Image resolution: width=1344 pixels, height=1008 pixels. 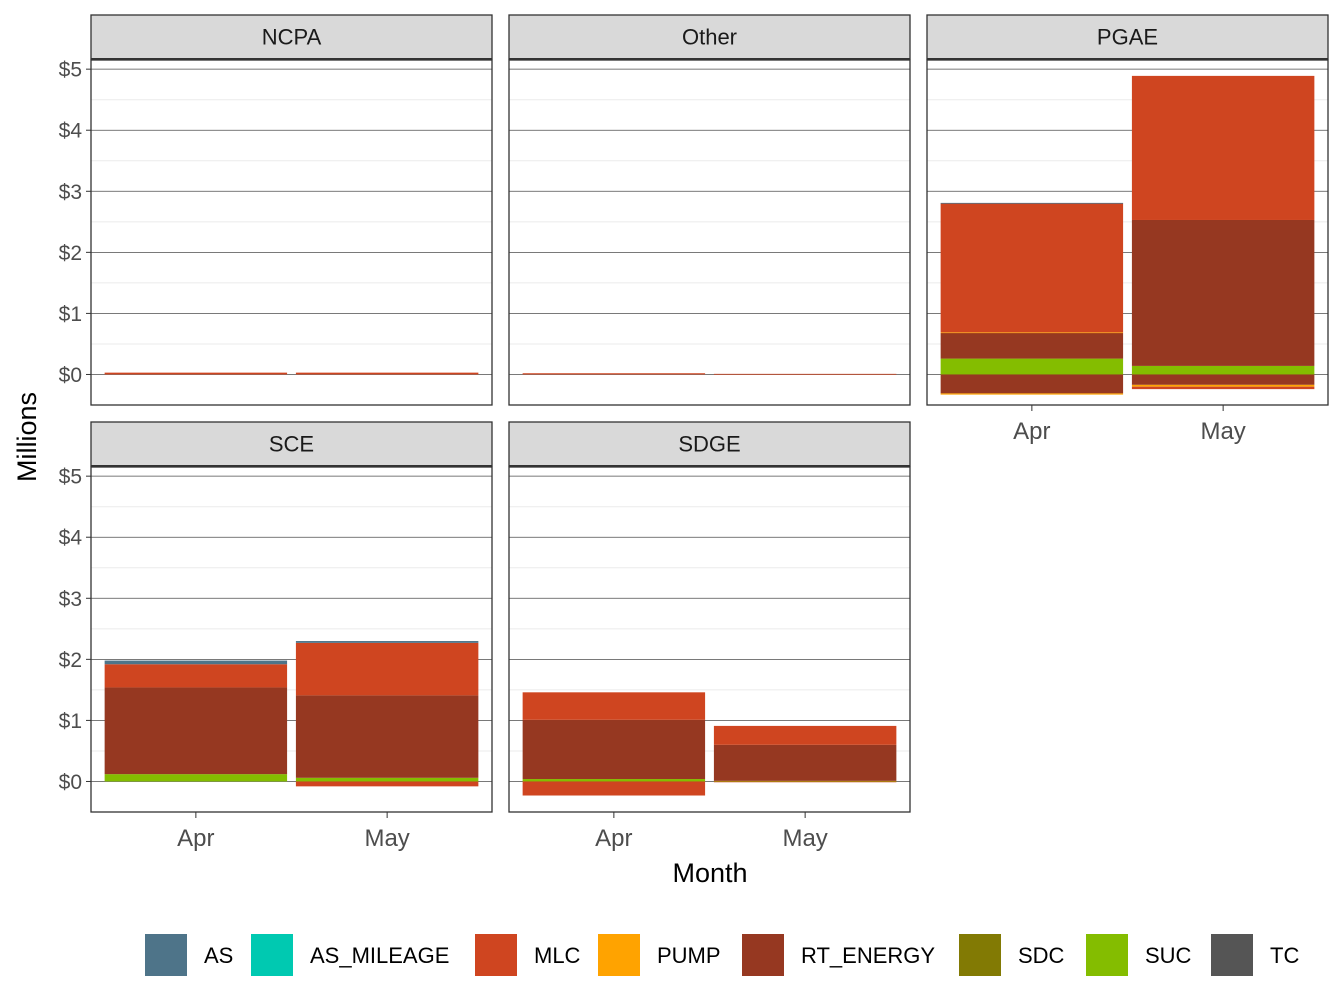 I want to click on y-axis-title: Millions, so click(x=27, y=437).